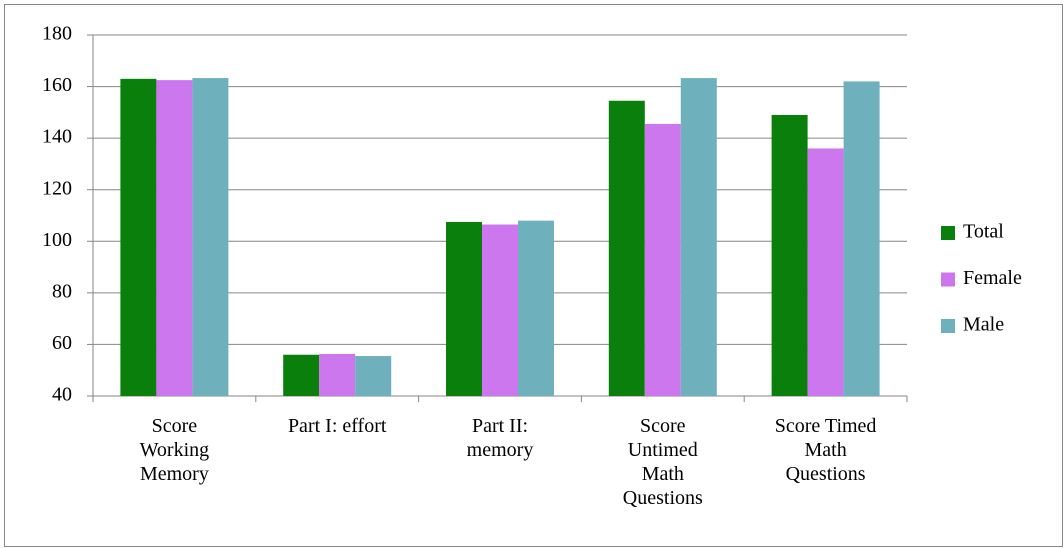  What do you see at coordinates (62, 395) in the screenshot?
I see `y-tick-label: 40` at bounding box center [62, 395].